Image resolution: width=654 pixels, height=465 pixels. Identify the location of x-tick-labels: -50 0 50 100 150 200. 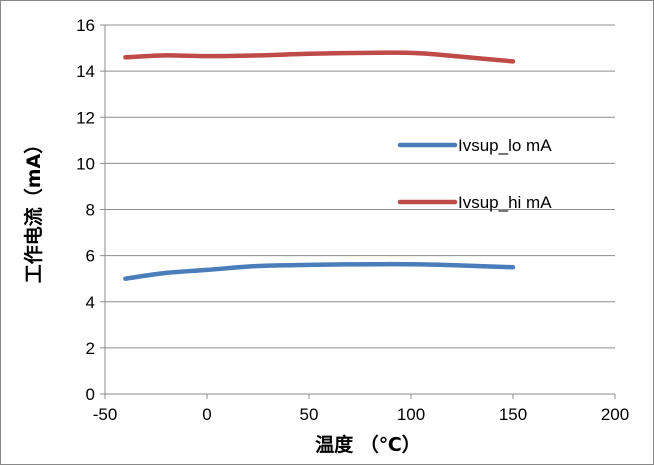
(361, 414).